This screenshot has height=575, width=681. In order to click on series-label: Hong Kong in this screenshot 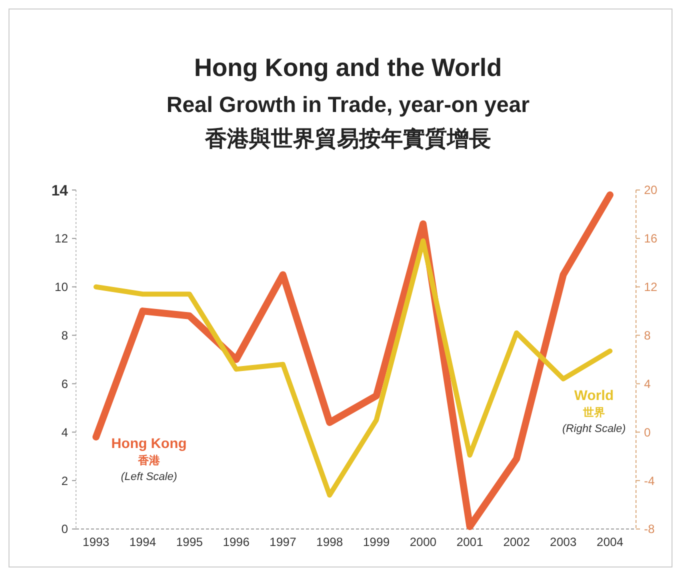, I will do `click(149, 443)`.